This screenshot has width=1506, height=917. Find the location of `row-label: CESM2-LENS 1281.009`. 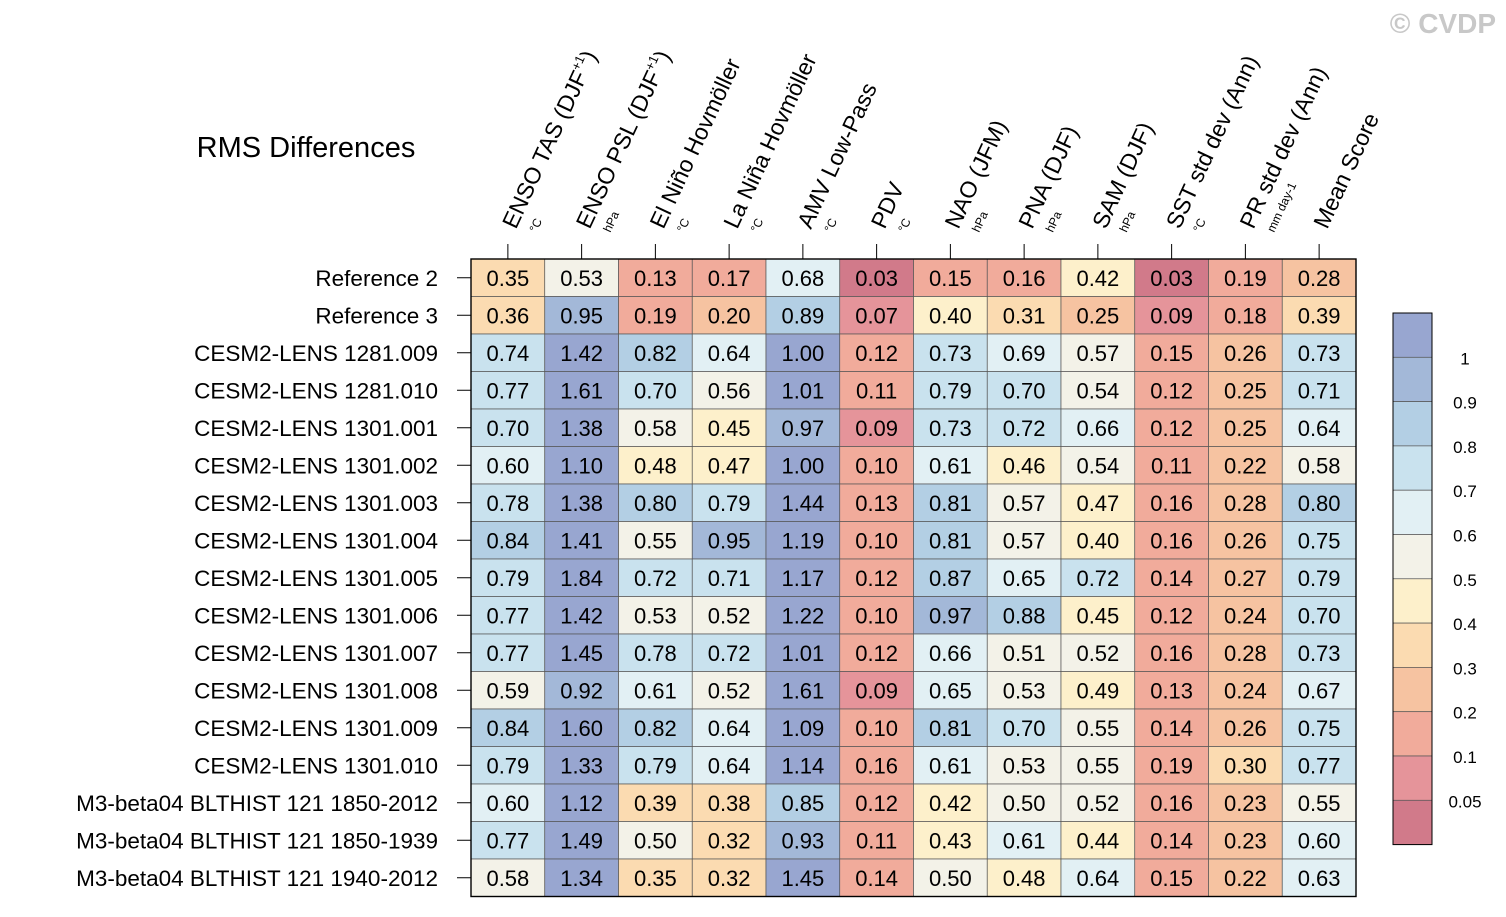

row-label: CESM2-LENS 1281.009 is located at coordinates (316, 353).